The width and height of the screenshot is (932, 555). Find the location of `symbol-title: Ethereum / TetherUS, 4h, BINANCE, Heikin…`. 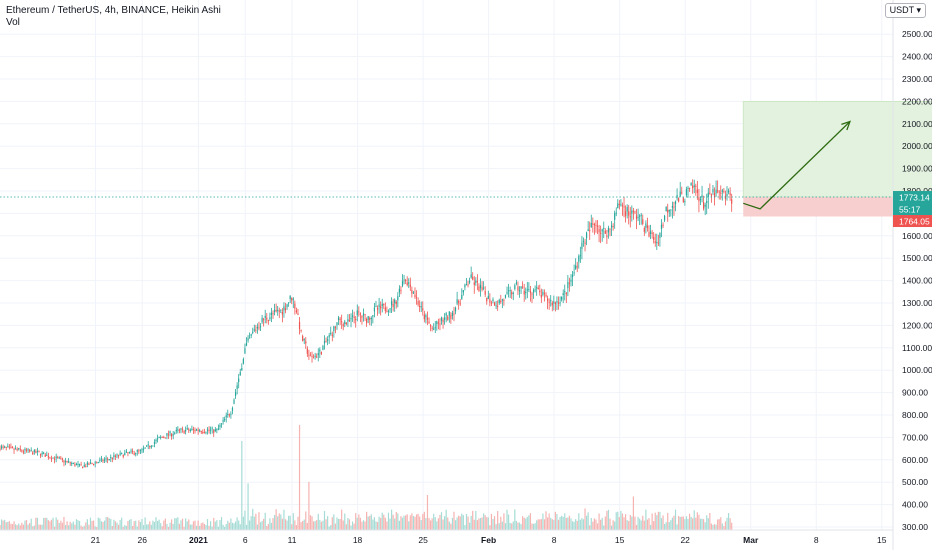

symbol-title: Ethereum / TetherUS, 4h, BINANCE, Heikin… is located at coordinates (113, 10).